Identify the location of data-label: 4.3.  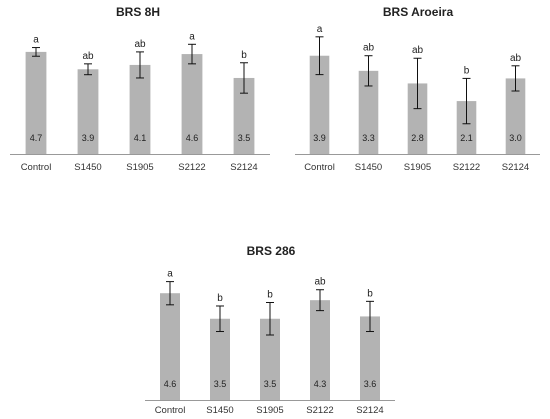
(320, 384).